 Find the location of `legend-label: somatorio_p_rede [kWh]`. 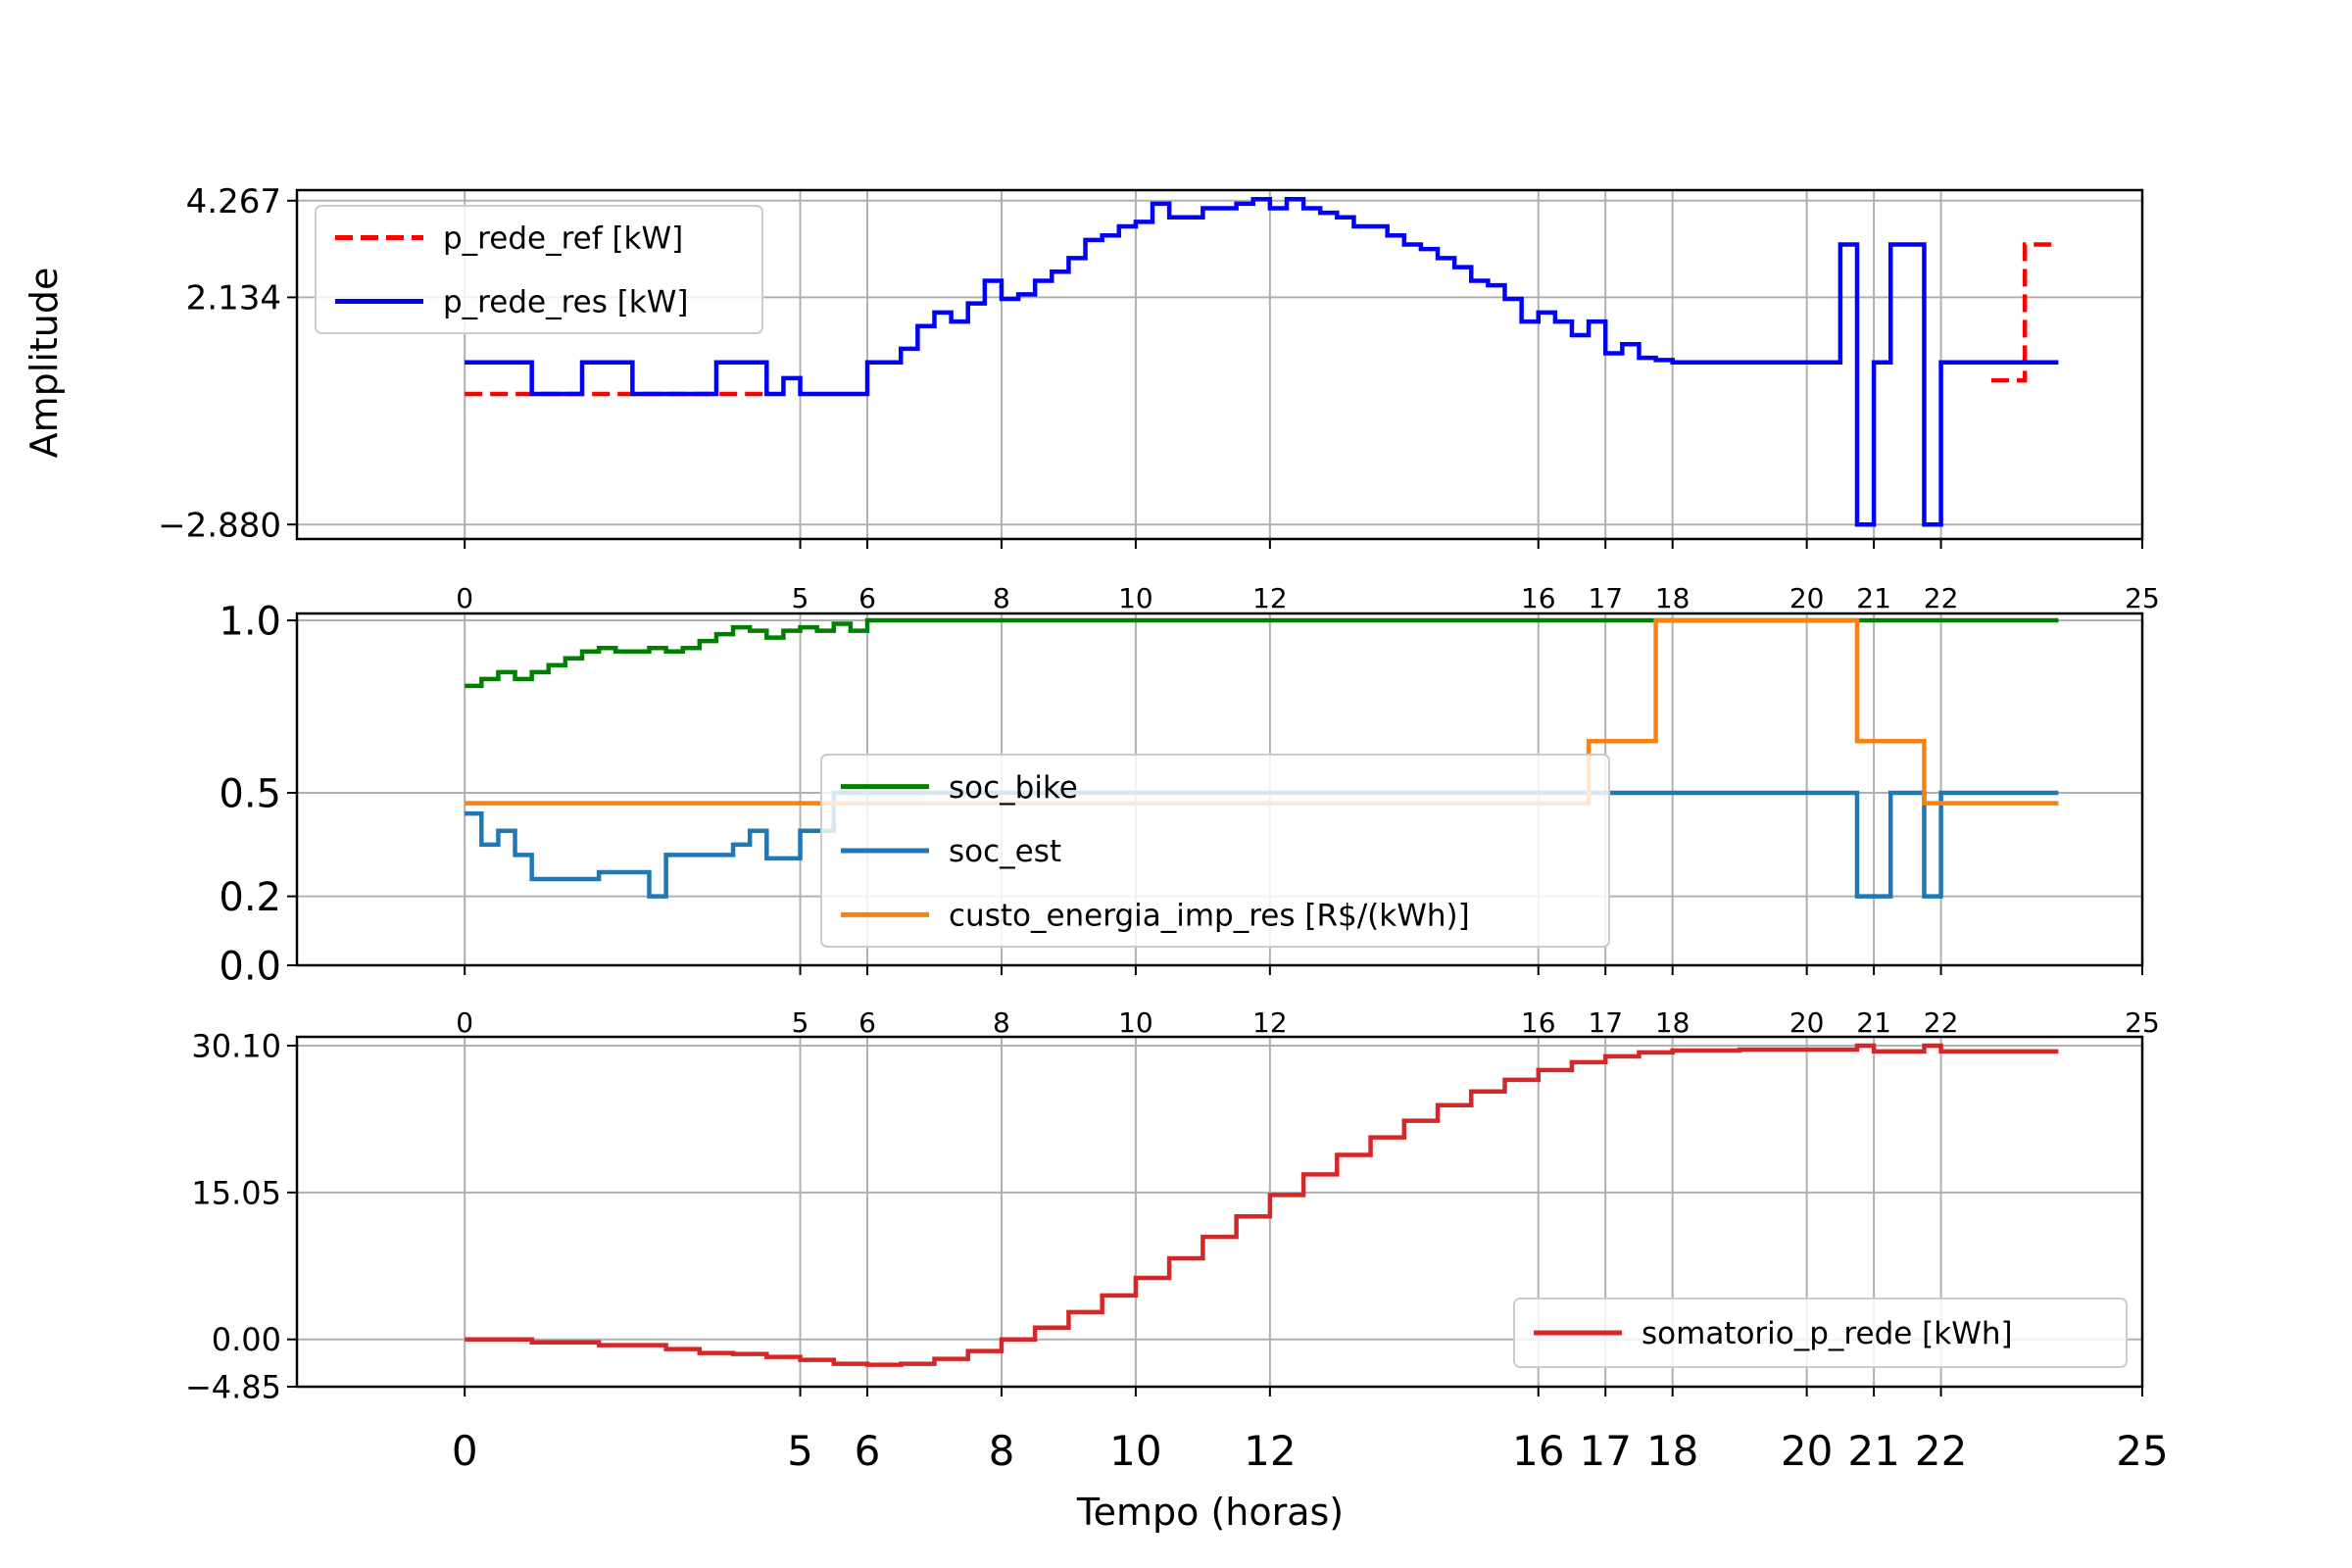

legend-label: somatorio_p_rede [kWh] is located at coordinates (1827, 1333).